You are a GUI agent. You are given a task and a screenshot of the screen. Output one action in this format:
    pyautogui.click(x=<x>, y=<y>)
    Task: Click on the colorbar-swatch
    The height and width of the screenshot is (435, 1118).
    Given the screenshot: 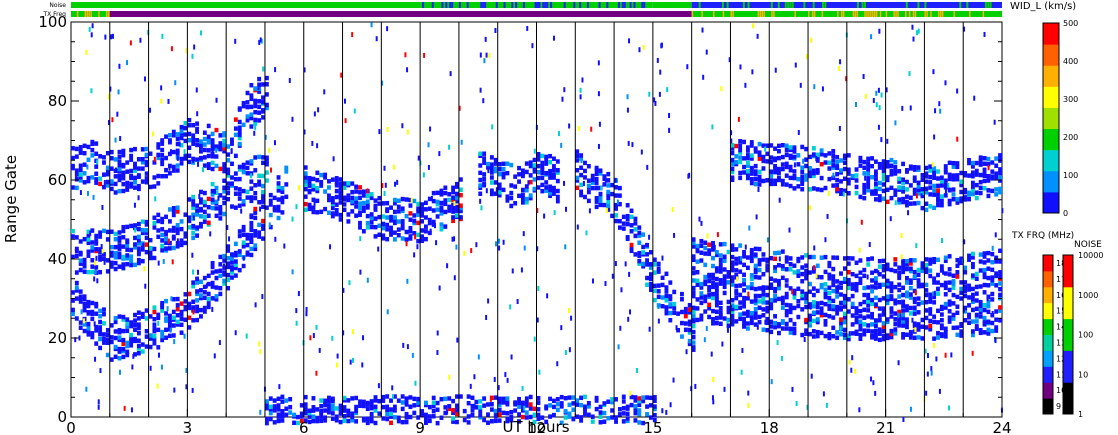 What is the action you would take?
    pyautogui.click(x=1048, y=390)
    